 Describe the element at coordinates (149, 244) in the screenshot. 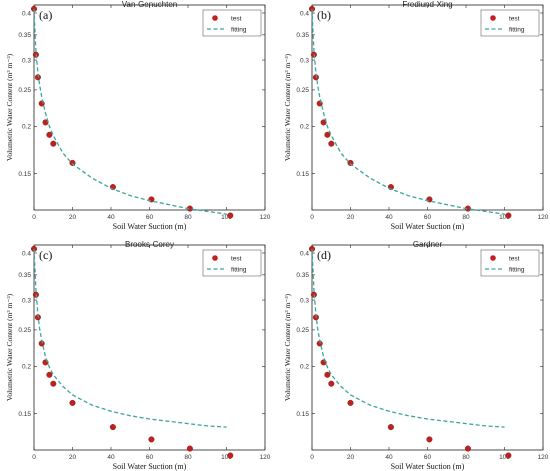

I see `chart-title: Brooks-Corey` at that location.